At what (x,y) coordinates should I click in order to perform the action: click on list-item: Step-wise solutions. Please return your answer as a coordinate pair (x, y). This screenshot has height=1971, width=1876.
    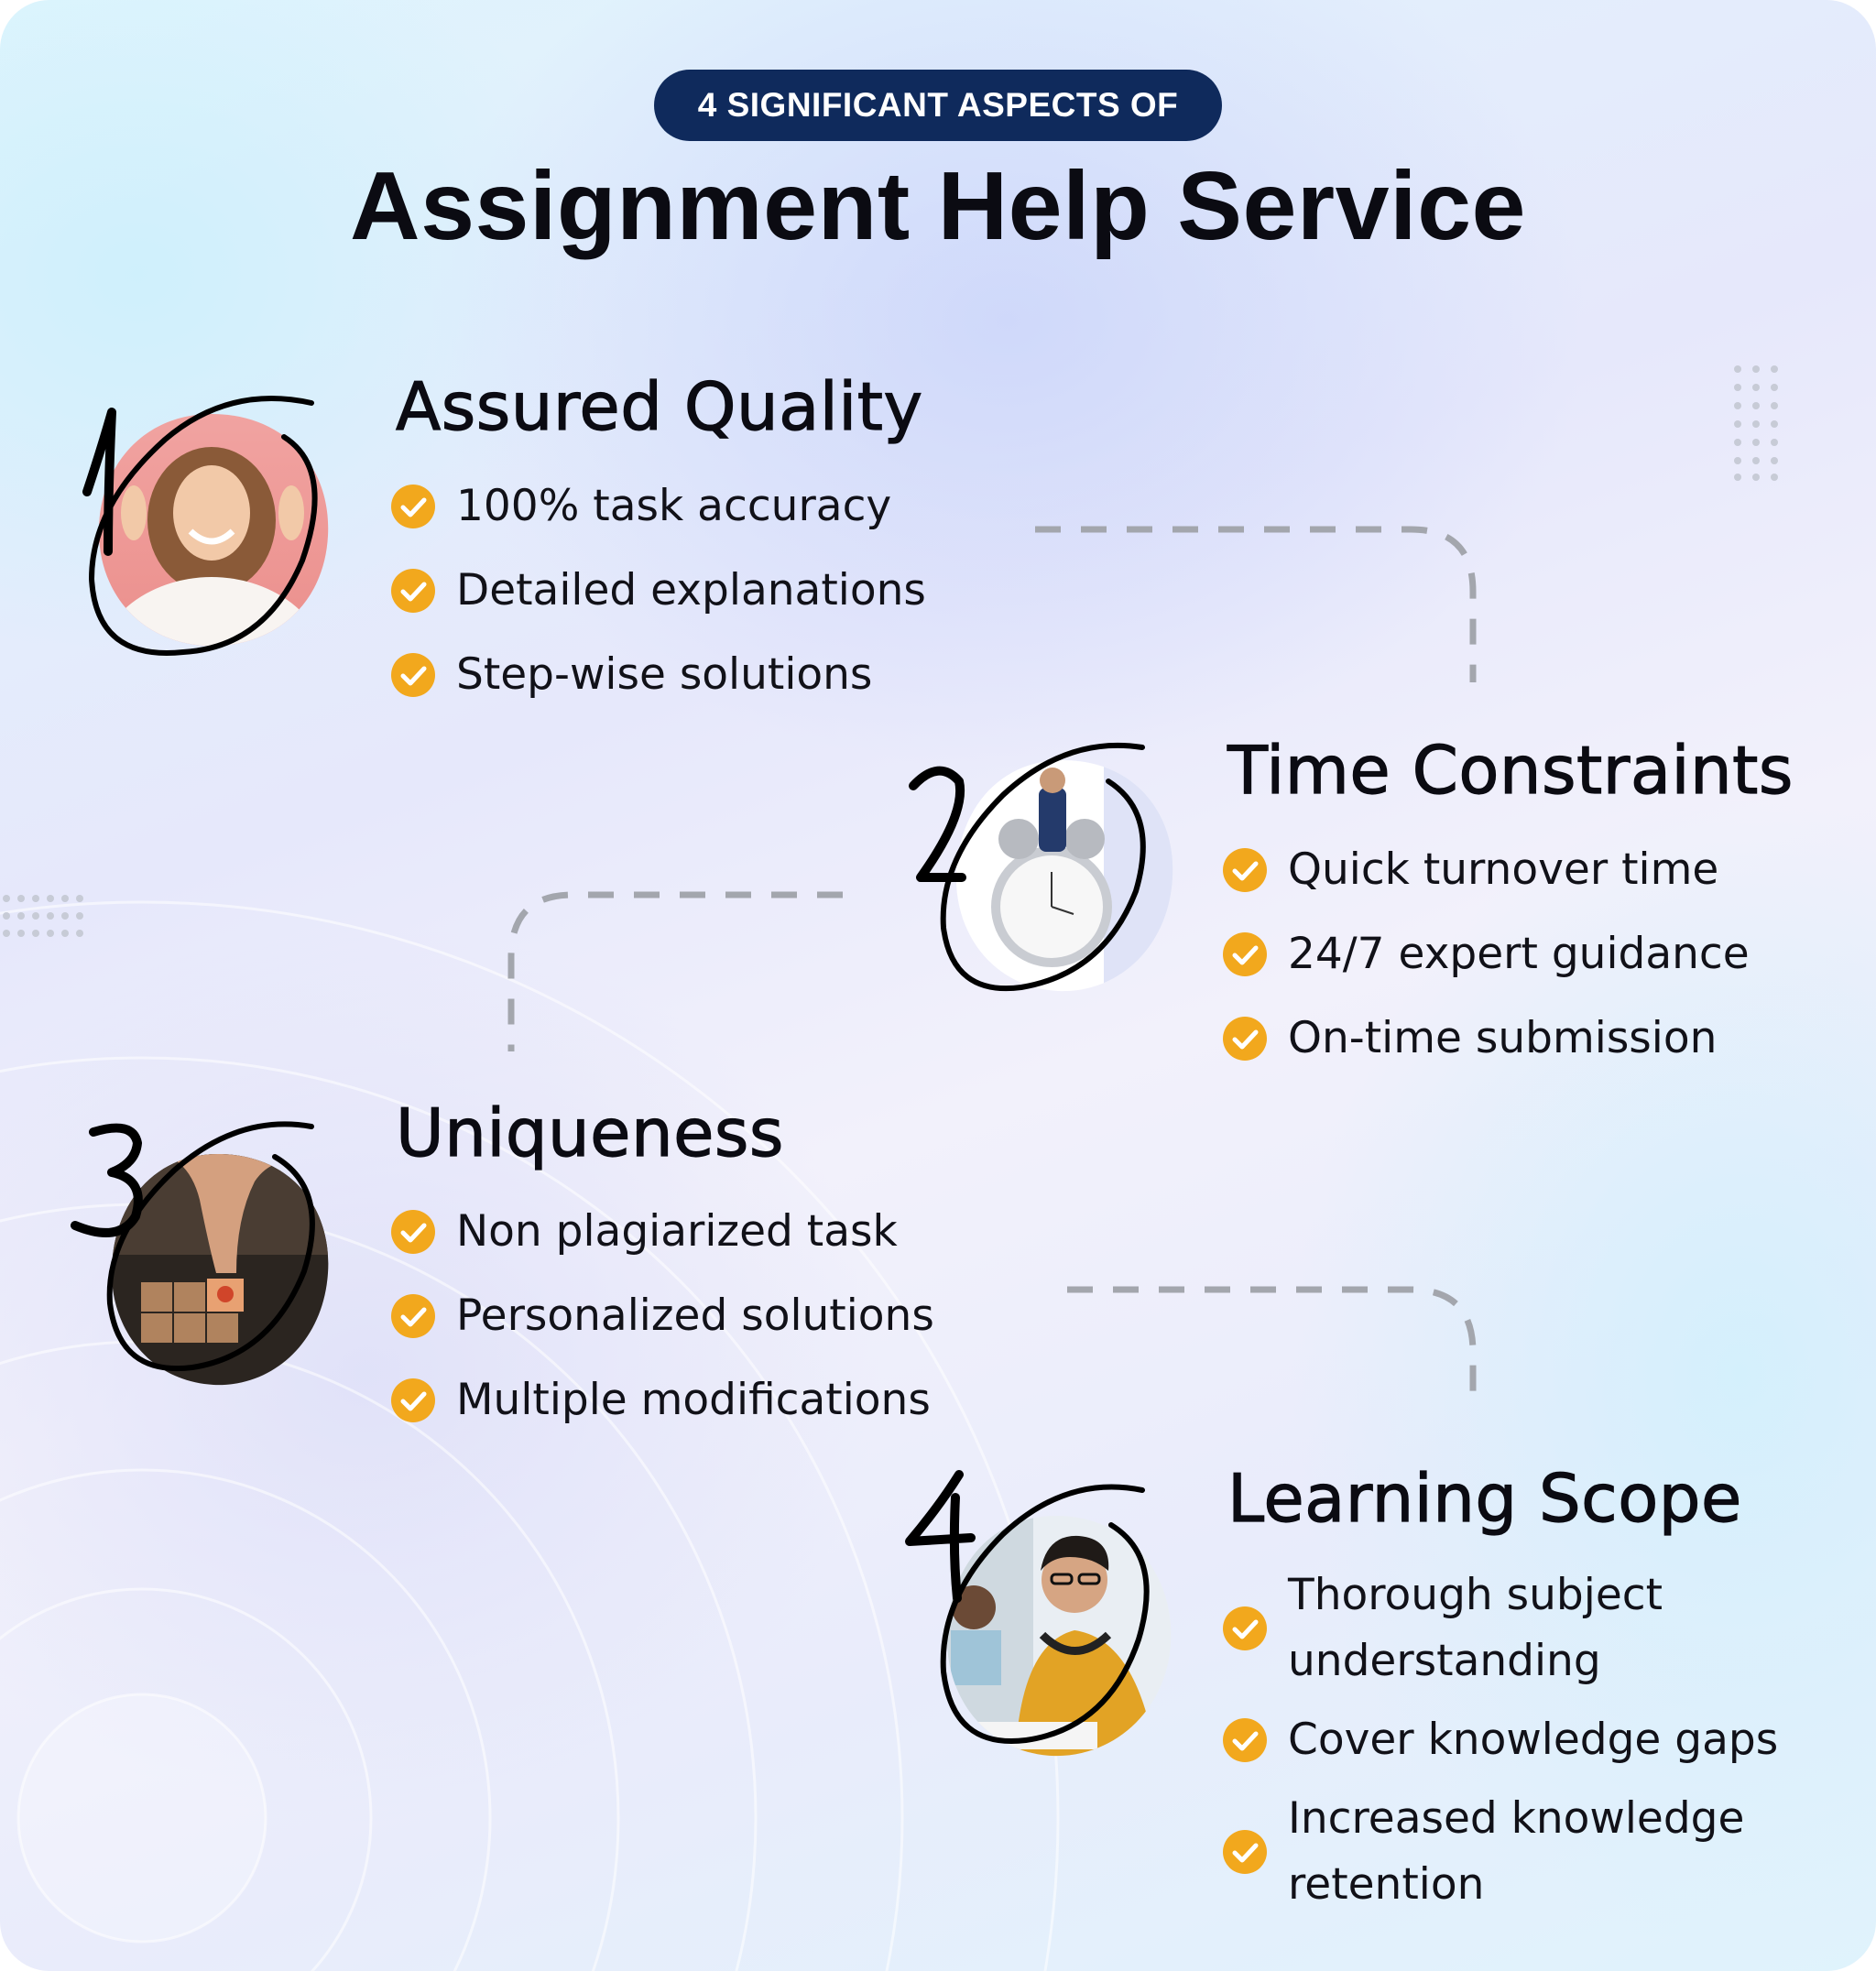
    Looking at the image, I should click on (658, 675).